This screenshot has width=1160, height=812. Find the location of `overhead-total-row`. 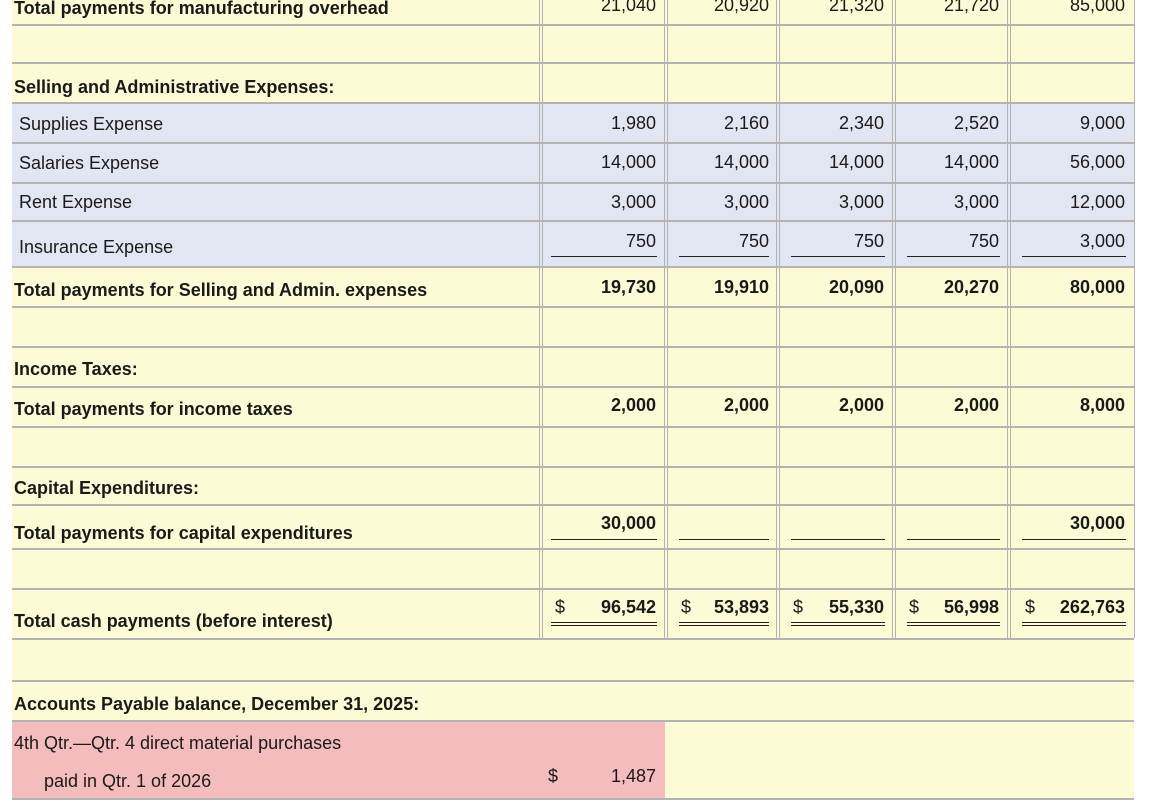

overhead-total-row is located at coordinates (573, 12).